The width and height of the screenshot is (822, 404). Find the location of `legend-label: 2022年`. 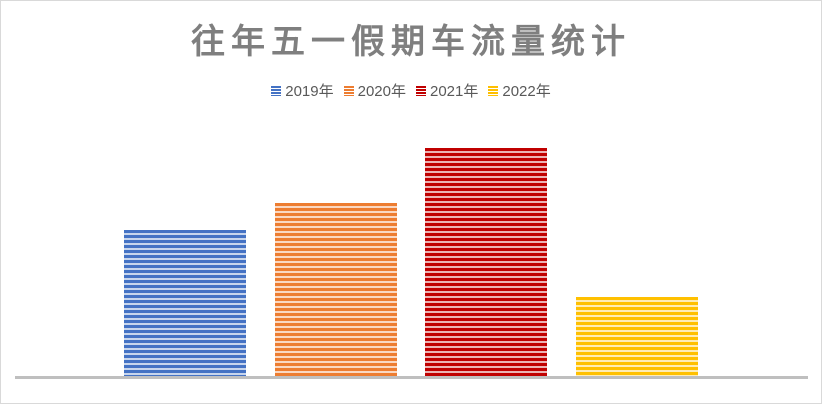

legend-label: 2022年 is located at coordinates (526, 91).